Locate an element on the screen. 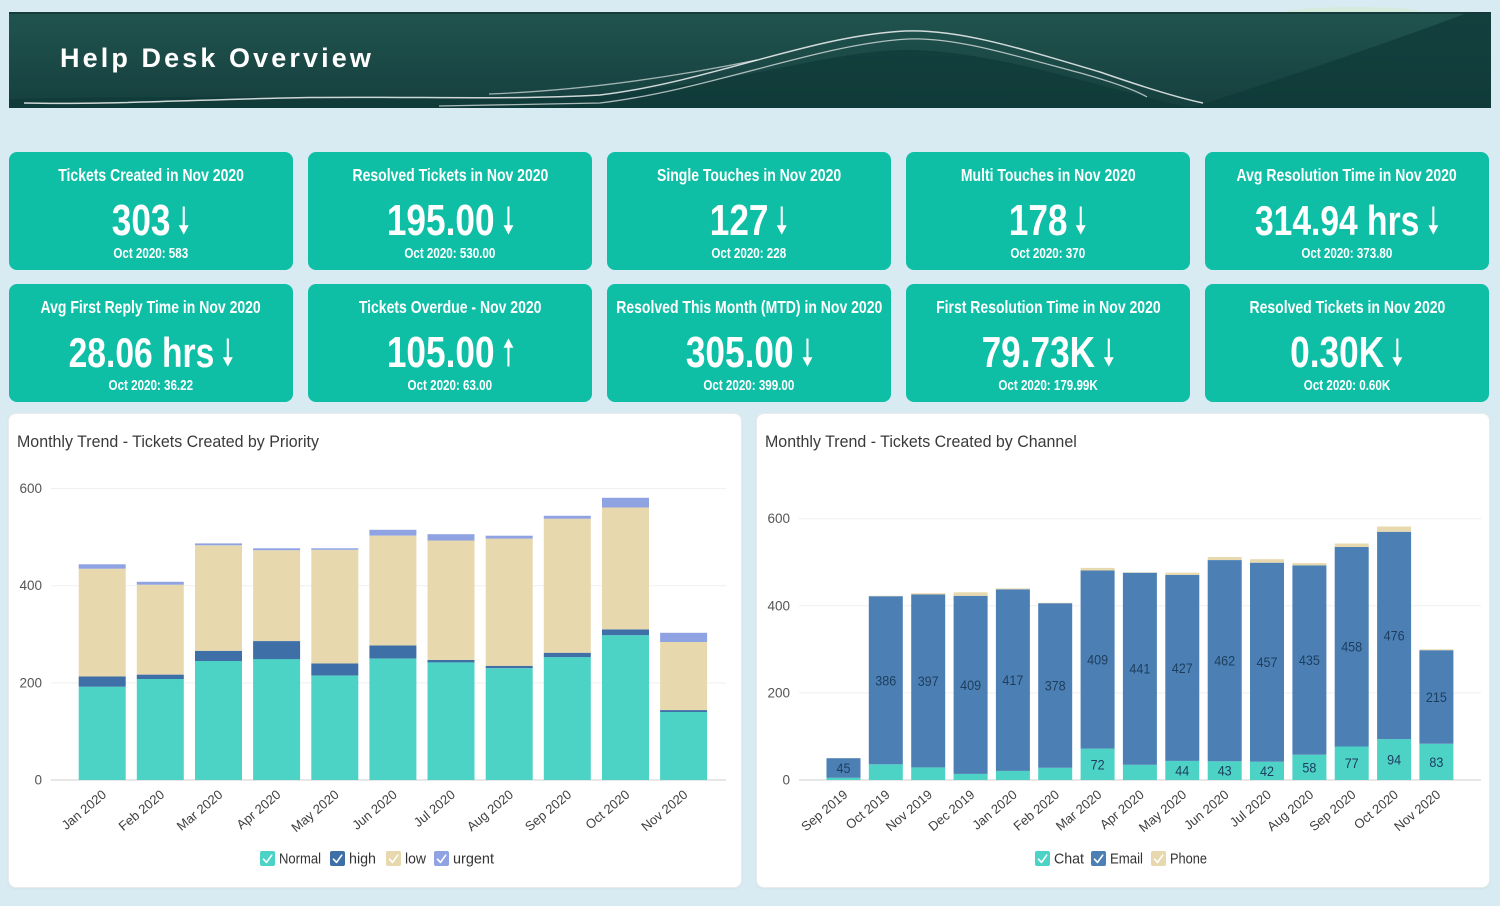  svg-text: Chat is located at coordinates (1069, 860).